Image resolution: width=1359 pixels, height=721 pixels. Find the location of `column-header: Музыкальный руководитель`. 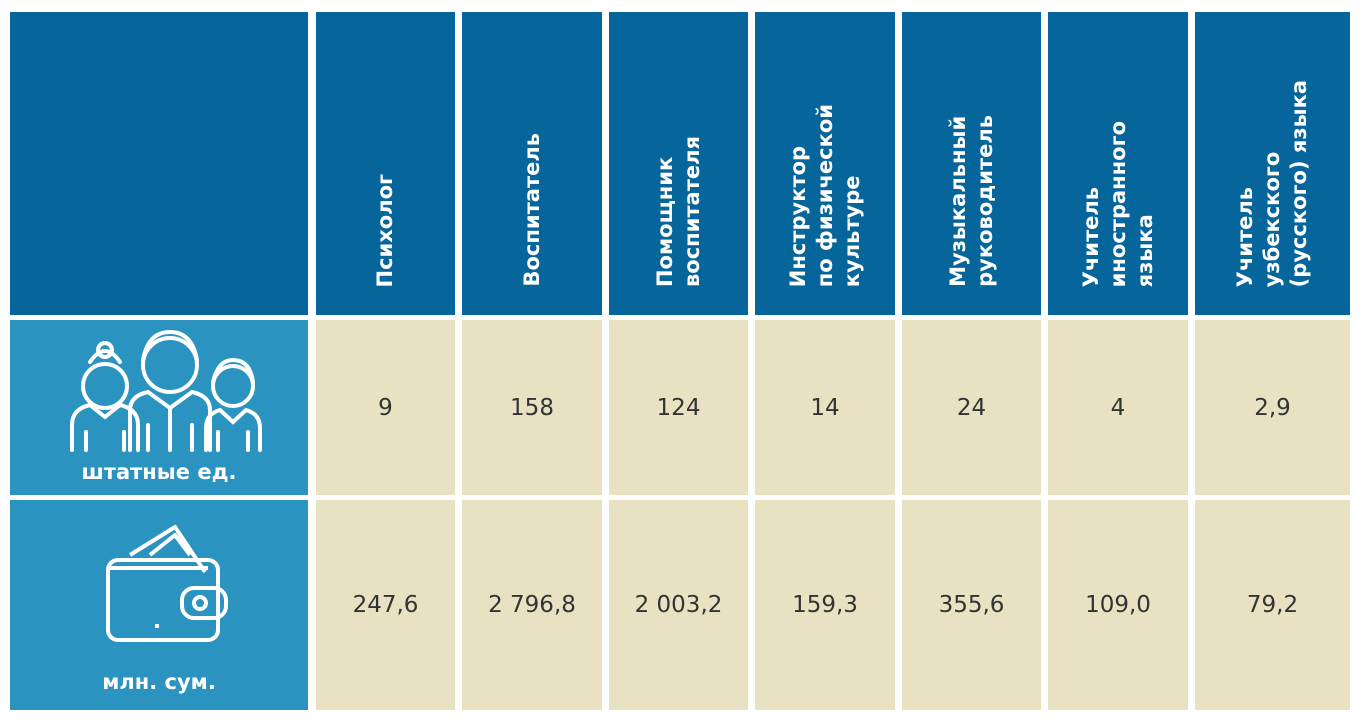

column-header: Музыкальный руководитель is located at coordinates (971, 163).